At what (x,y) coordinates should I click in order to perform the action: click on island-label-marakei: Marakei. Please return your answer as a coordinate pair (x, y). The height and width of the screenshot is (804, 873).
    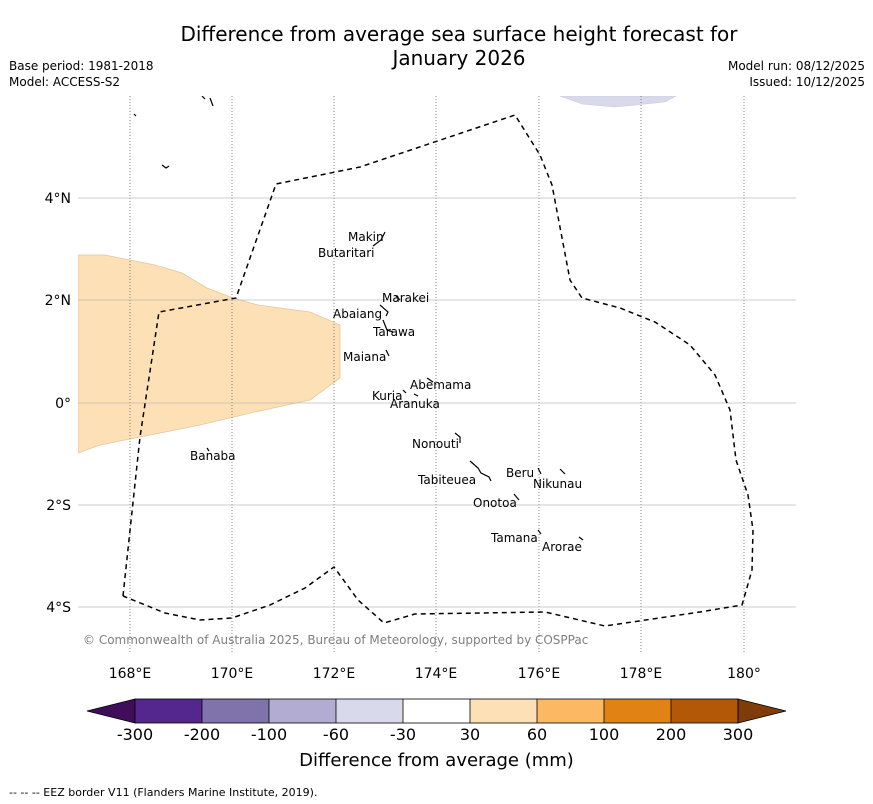
    Looking at the image, I should click on (405, 298).